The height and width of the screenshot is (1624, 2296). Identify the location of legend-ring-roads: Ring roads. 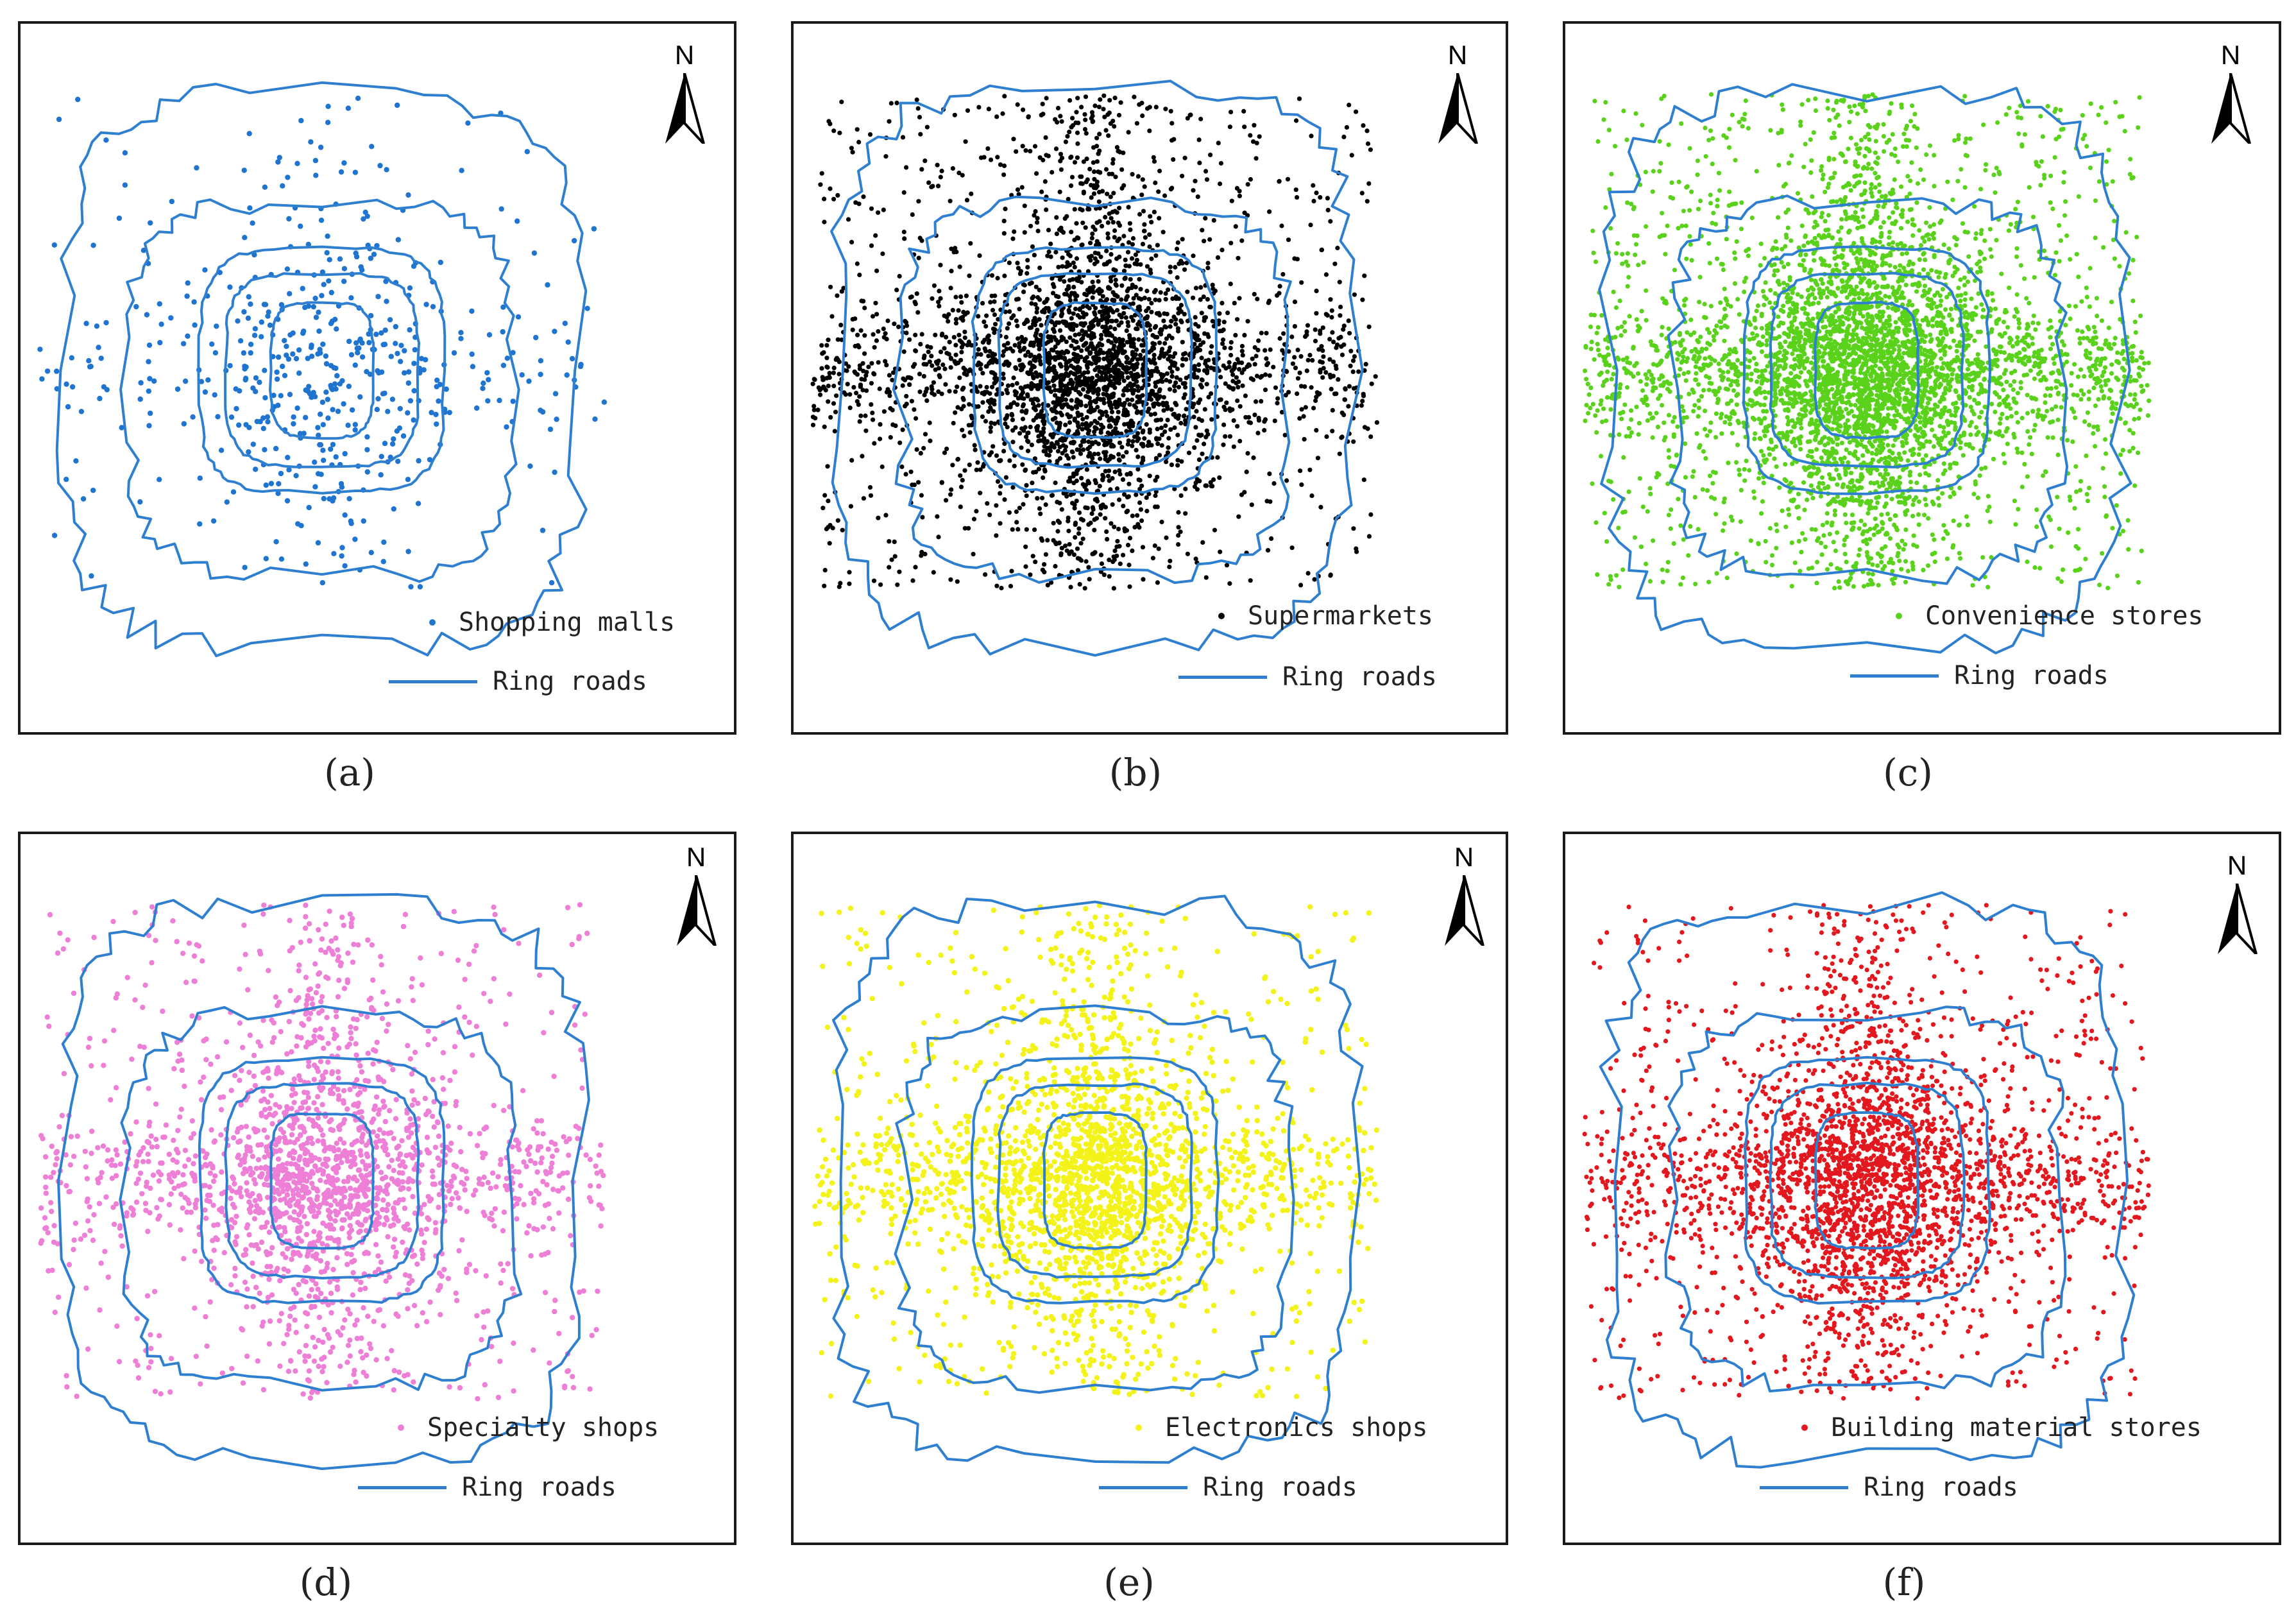
(1307, 677).